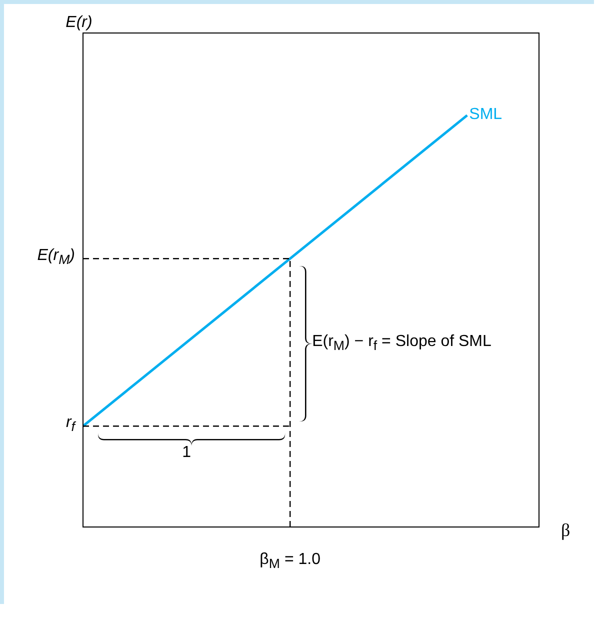 Image resolution: width=609 pixels, height=620 pixels. Describe the element at coordinates (56, 257) in the screenshot. I see `ref-line-label: E(r$_{M}$)` at that location.